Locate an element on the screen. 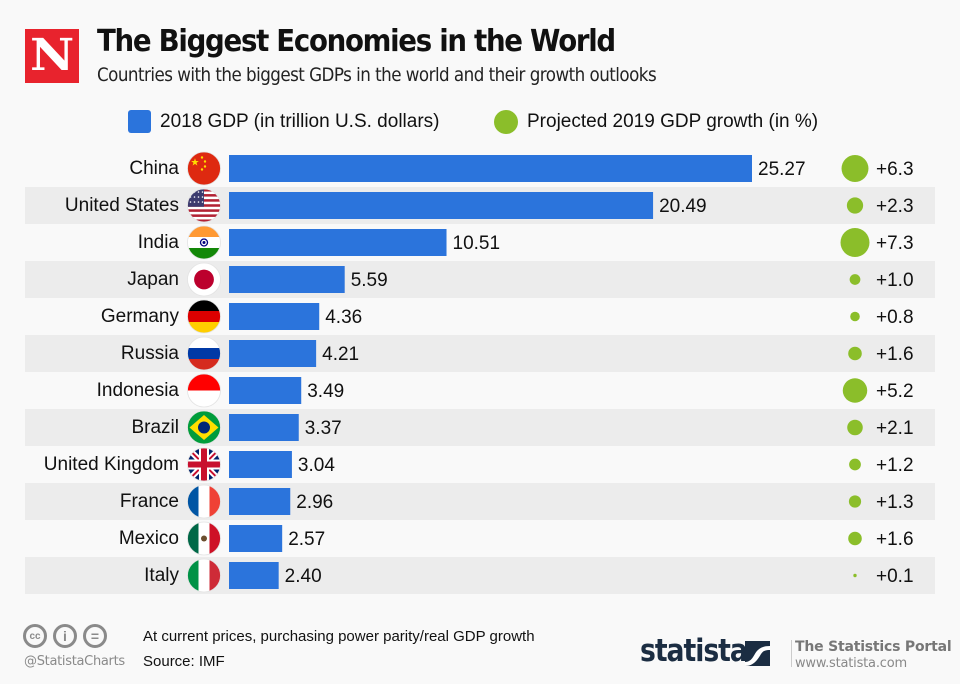 This screenshot has width=960, height=684. portal-title: The Statistics Portal is located at coordinates (873, 647).